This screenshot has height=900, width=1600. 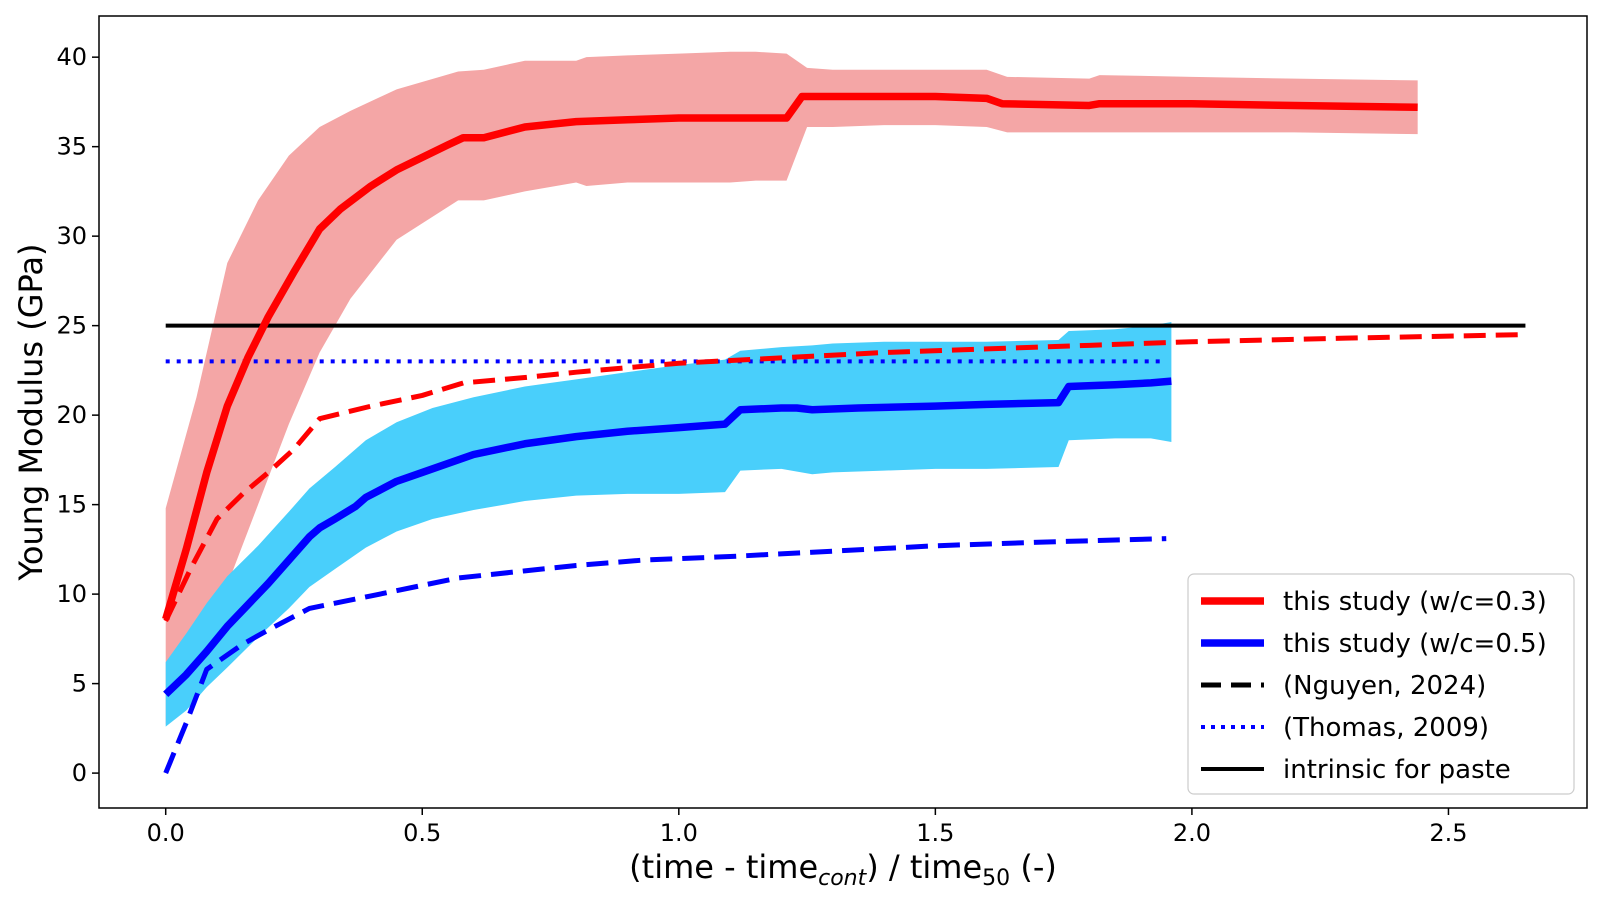 What do you see at coordinates (1397, 770) in the screenshot?
I see `legend-label-intrinsic-for-paste: intrinsic for paste` at bounding box center [1397, 770].